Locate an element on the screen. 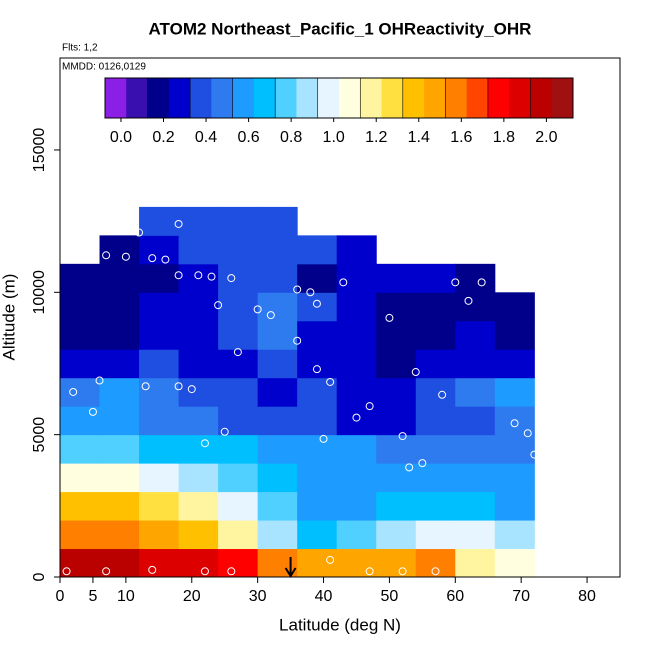  y-axis-label: Altitude (m) is located at coordinates (9, 317).